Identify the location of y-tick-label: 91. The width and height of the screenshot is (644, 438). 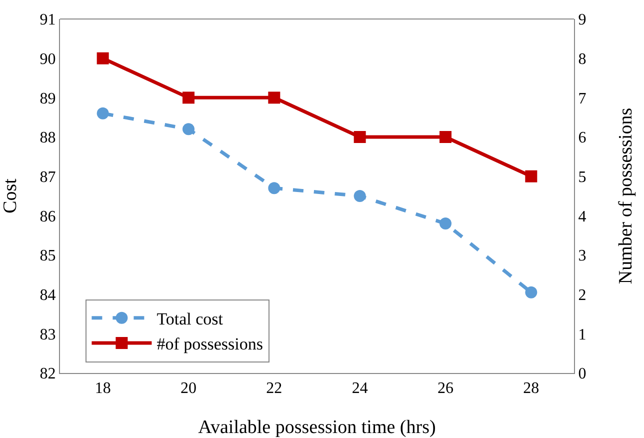
(48, 20).